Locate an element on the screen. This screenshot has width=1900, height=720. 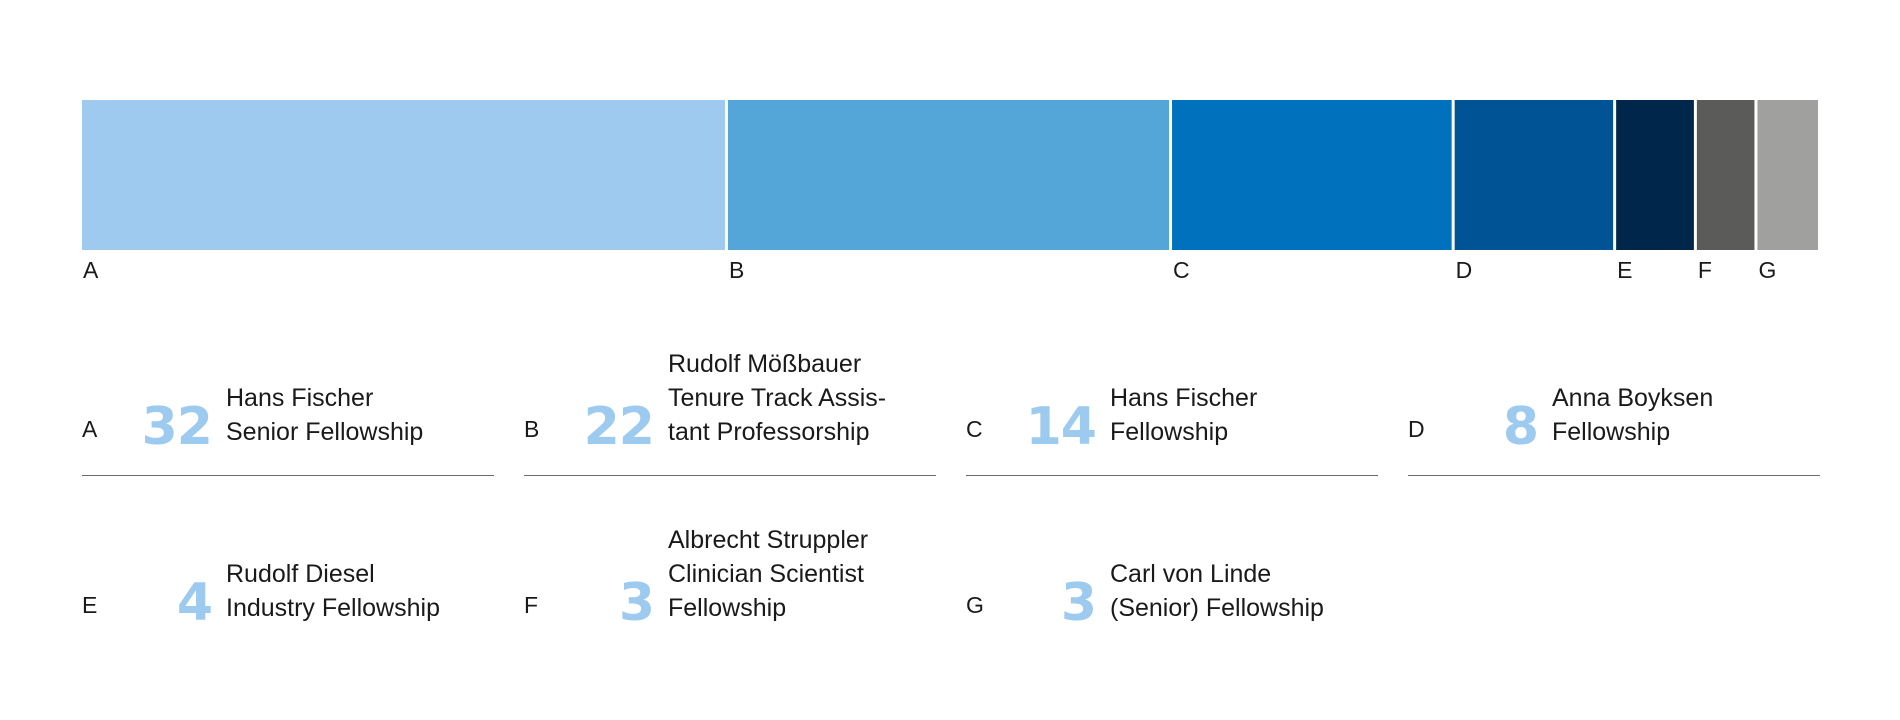
bar-label-b: B is located at coordinates (736, 270).